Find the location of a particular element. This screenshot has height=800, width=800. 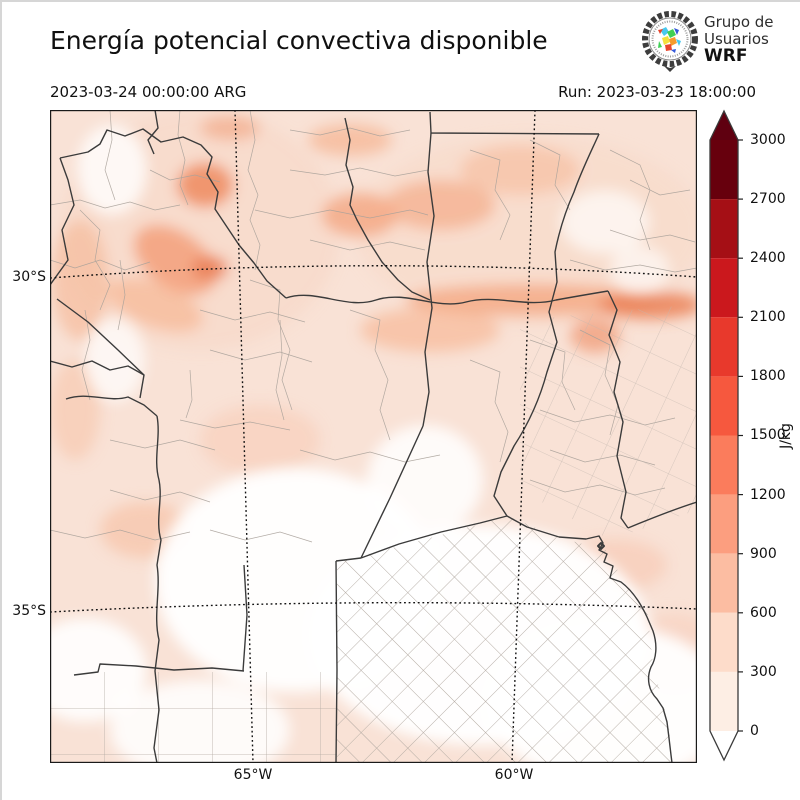

cbar-tick-900: 900 is located at coordinates (763, 554).